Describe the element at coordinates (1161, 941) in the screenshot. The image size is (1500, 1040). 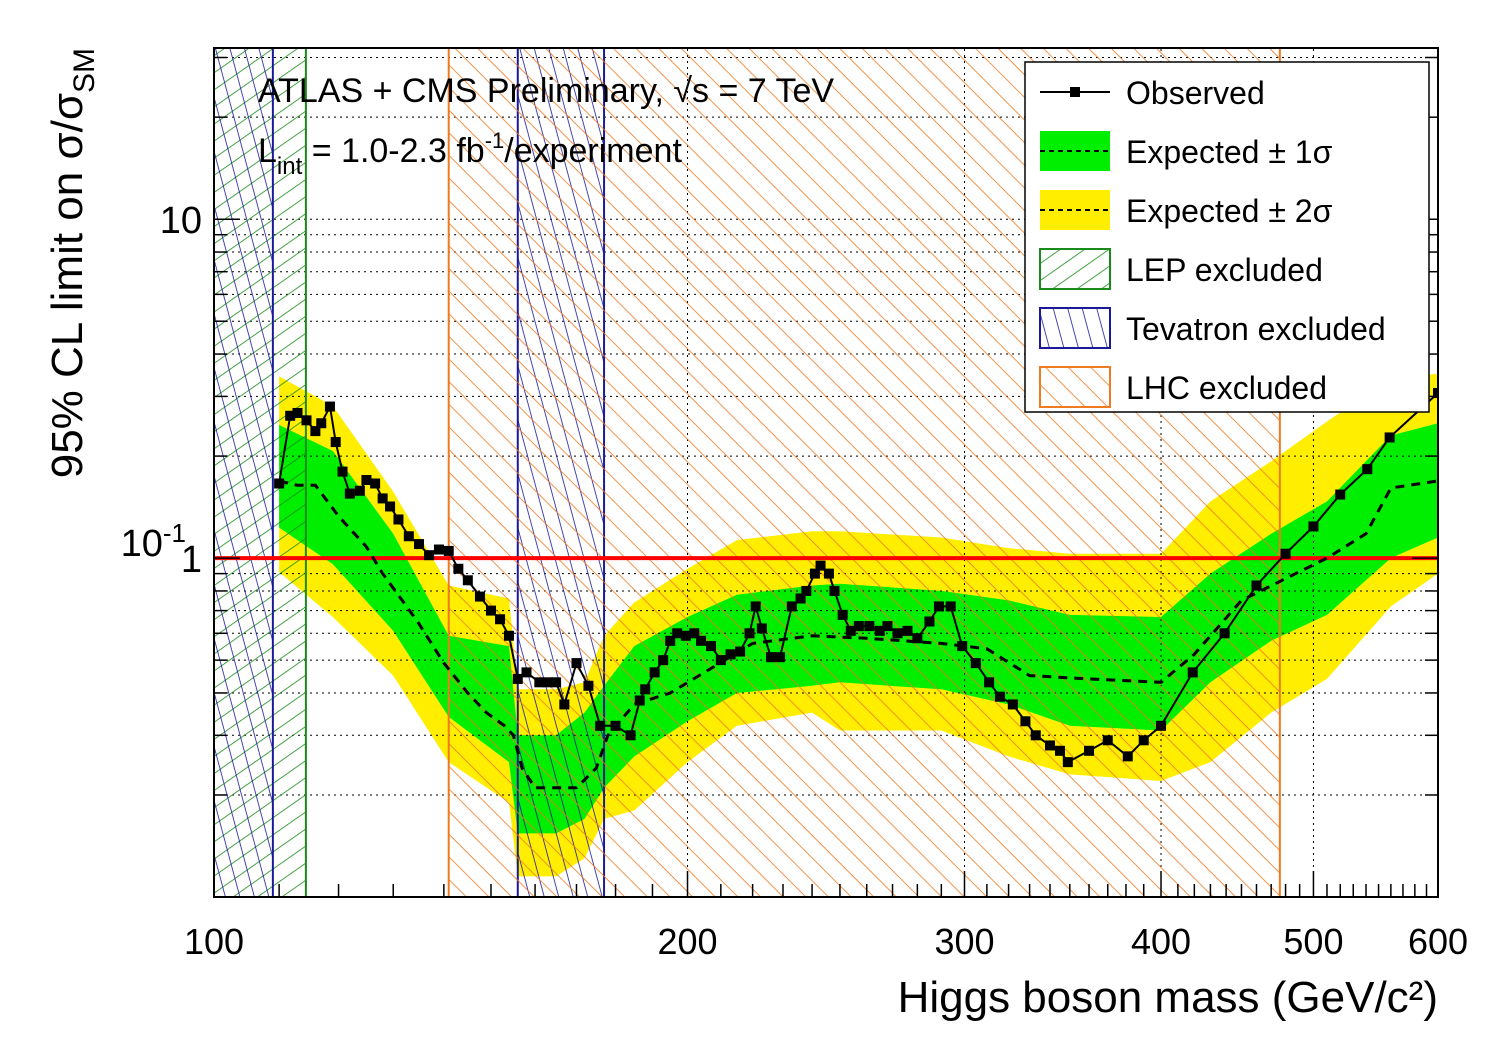
I see `x-tick-label: 400` at that location.